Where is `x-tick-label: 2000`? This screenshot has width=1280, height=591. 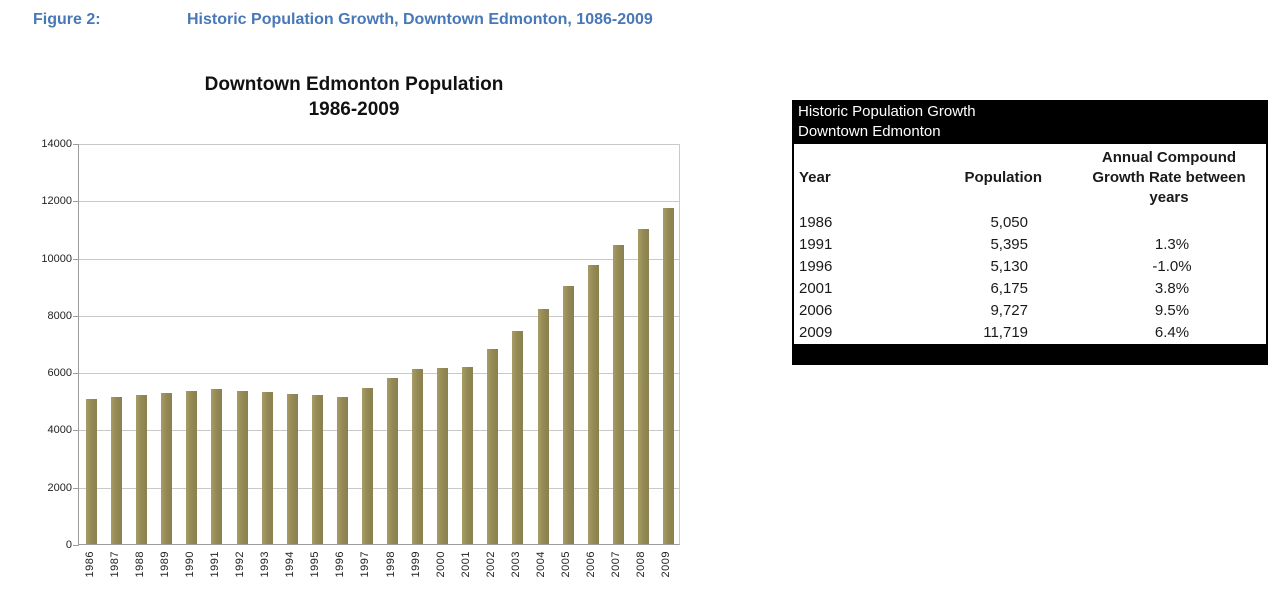
x-tick-label: 2000 is located at coordinates (440, 564).